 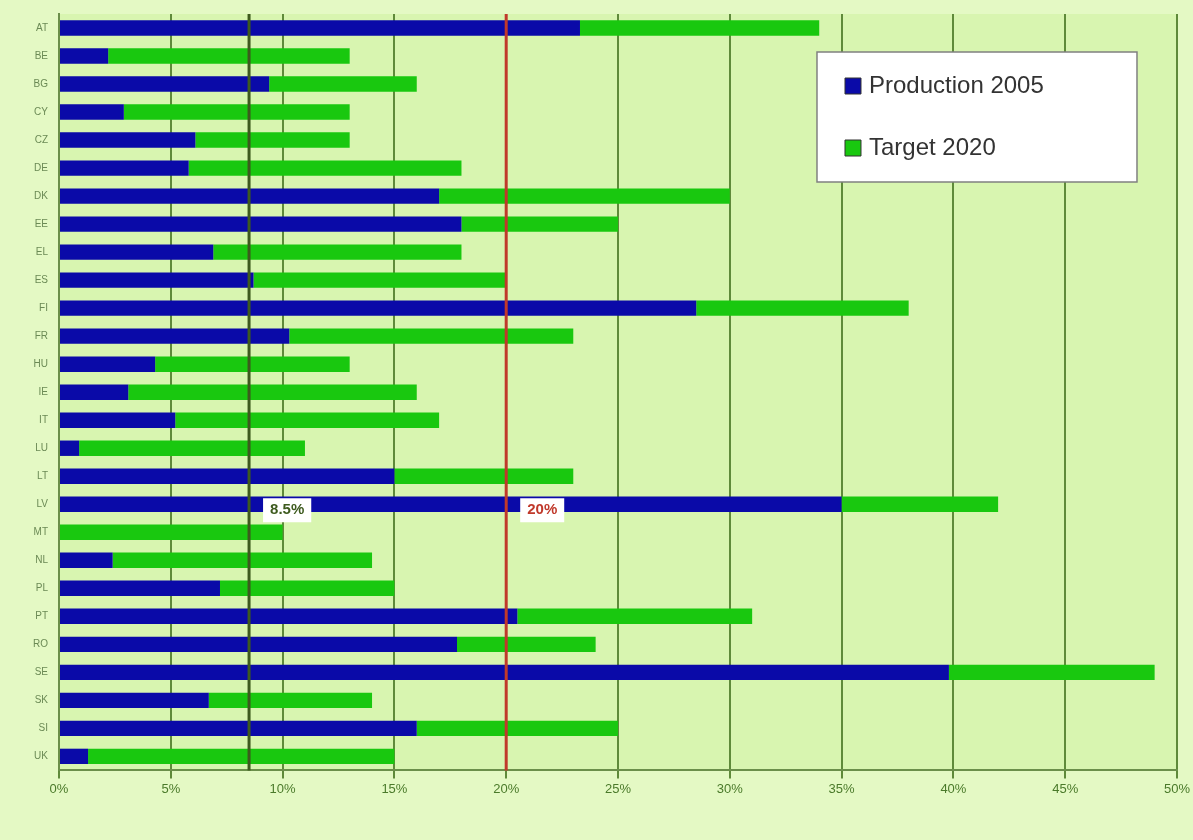 I want to click on y-tick-label: IE, so click(x=43, y=391).